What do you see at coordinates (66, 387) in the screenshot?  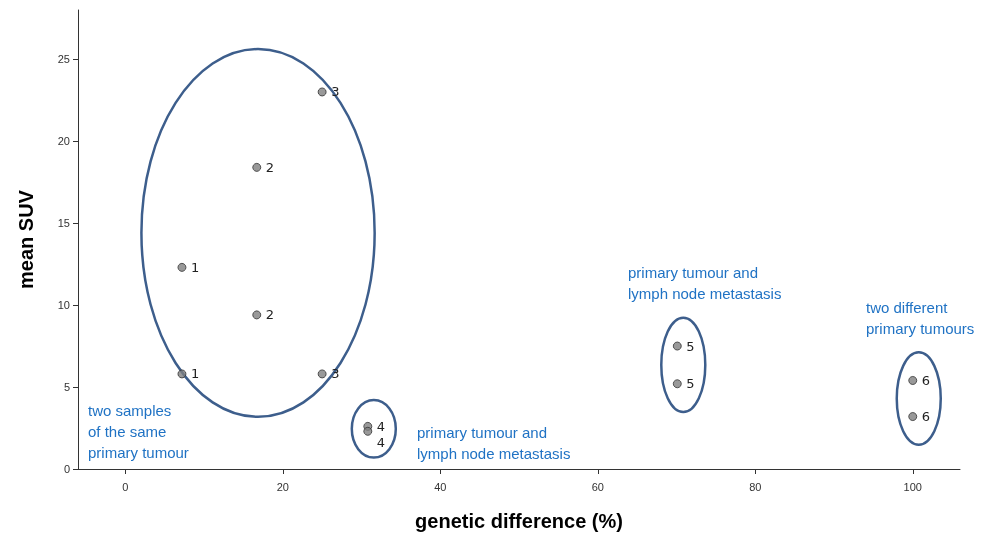 I see `y-tick-label: 5` at bounding box center [66, 387].